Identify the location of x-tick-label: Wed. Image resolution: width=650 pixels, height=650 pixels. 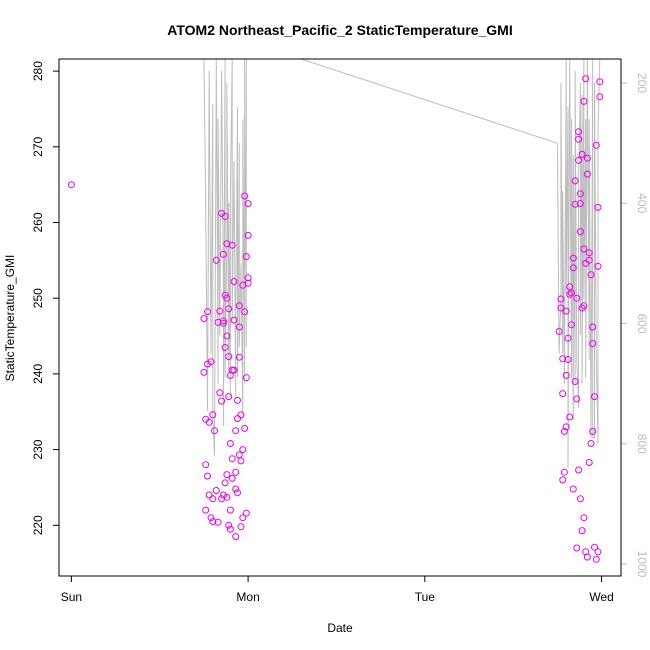
(601, 597).